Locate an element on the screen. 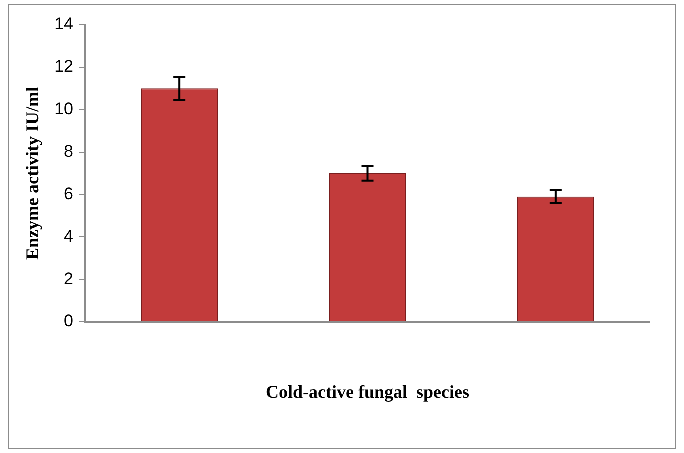 The height and width of the screenshot is (453, 684). y-tick-label: 10 is located at coordinates (64, 109).